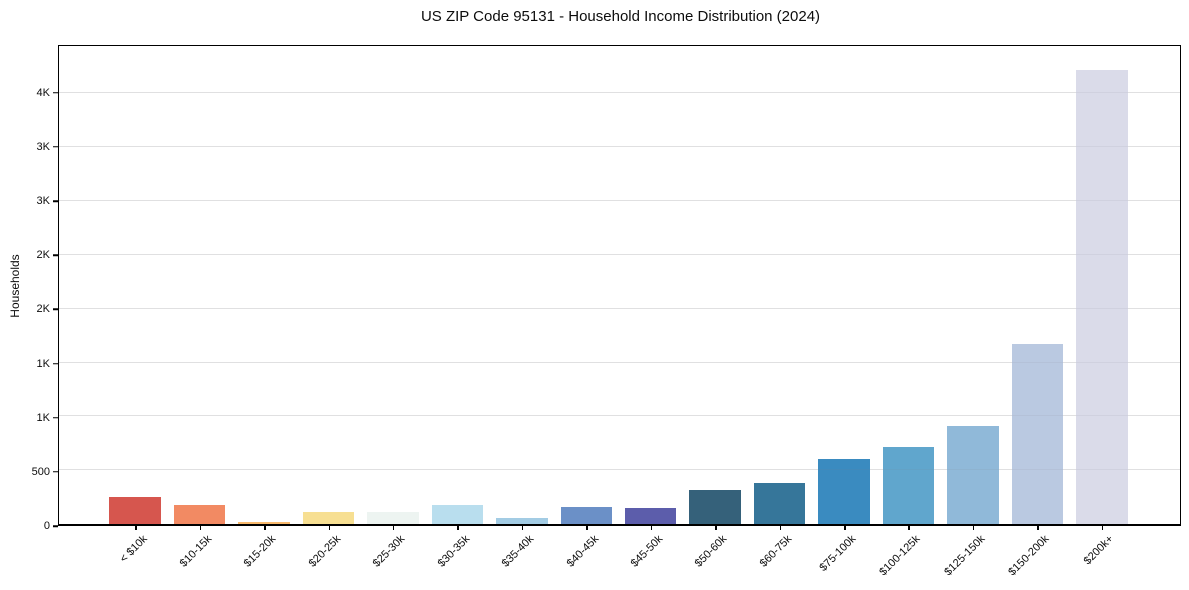  Describe the element at coordinates (973, 475) in the screenshot. I see `bar-$125-150k` at that location.